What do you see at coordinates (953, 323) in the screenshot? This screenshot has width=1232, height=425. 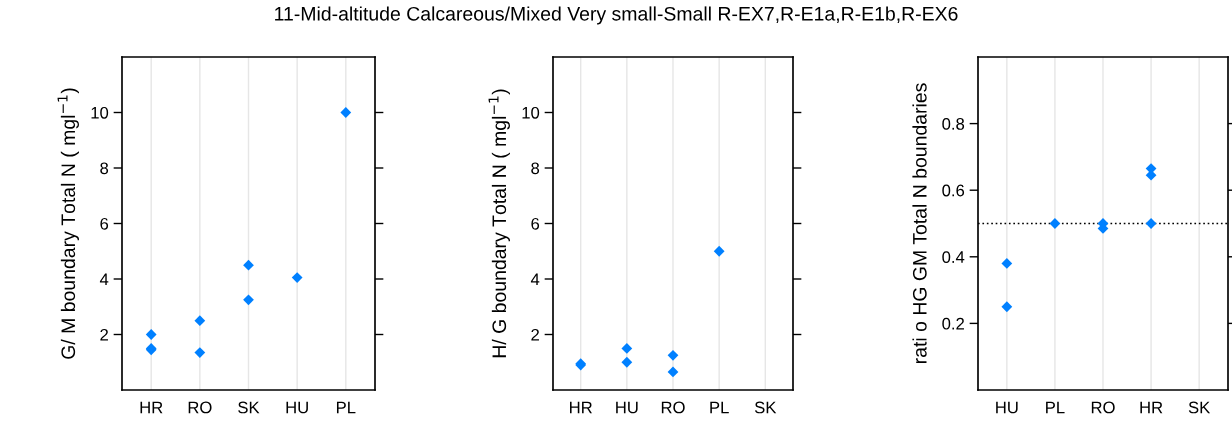 I see `y-tick-label: 0.2` at bounding box center [953, 323].